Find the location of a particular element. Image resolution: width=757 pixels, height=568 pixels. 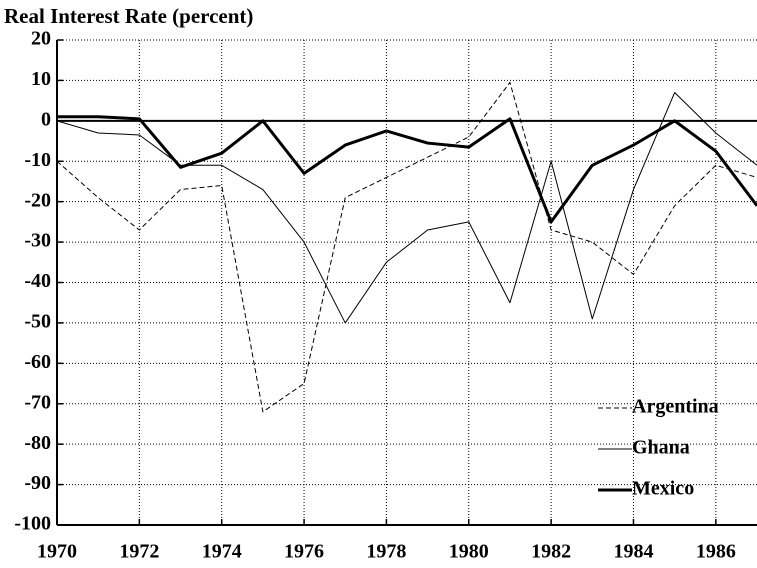

x-tick-label: 1970 is located at coordinates (57, 552).